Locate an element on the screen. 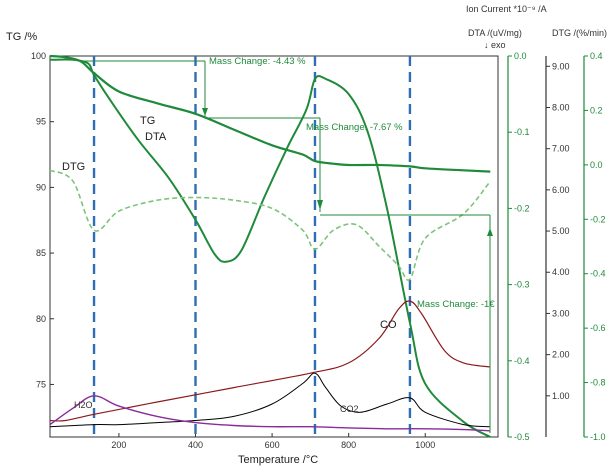  h2o-curve-label: H2O is located at coordinates (83, 405).